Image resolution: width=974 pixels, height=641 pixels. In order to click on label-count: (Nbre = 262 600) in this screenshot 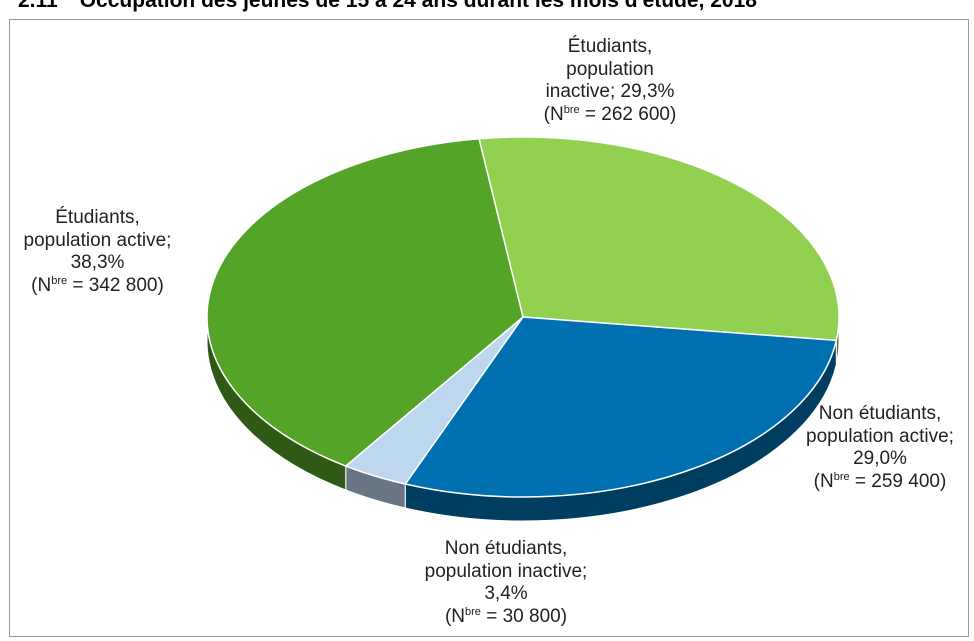, I will do `click(610, 115)`.